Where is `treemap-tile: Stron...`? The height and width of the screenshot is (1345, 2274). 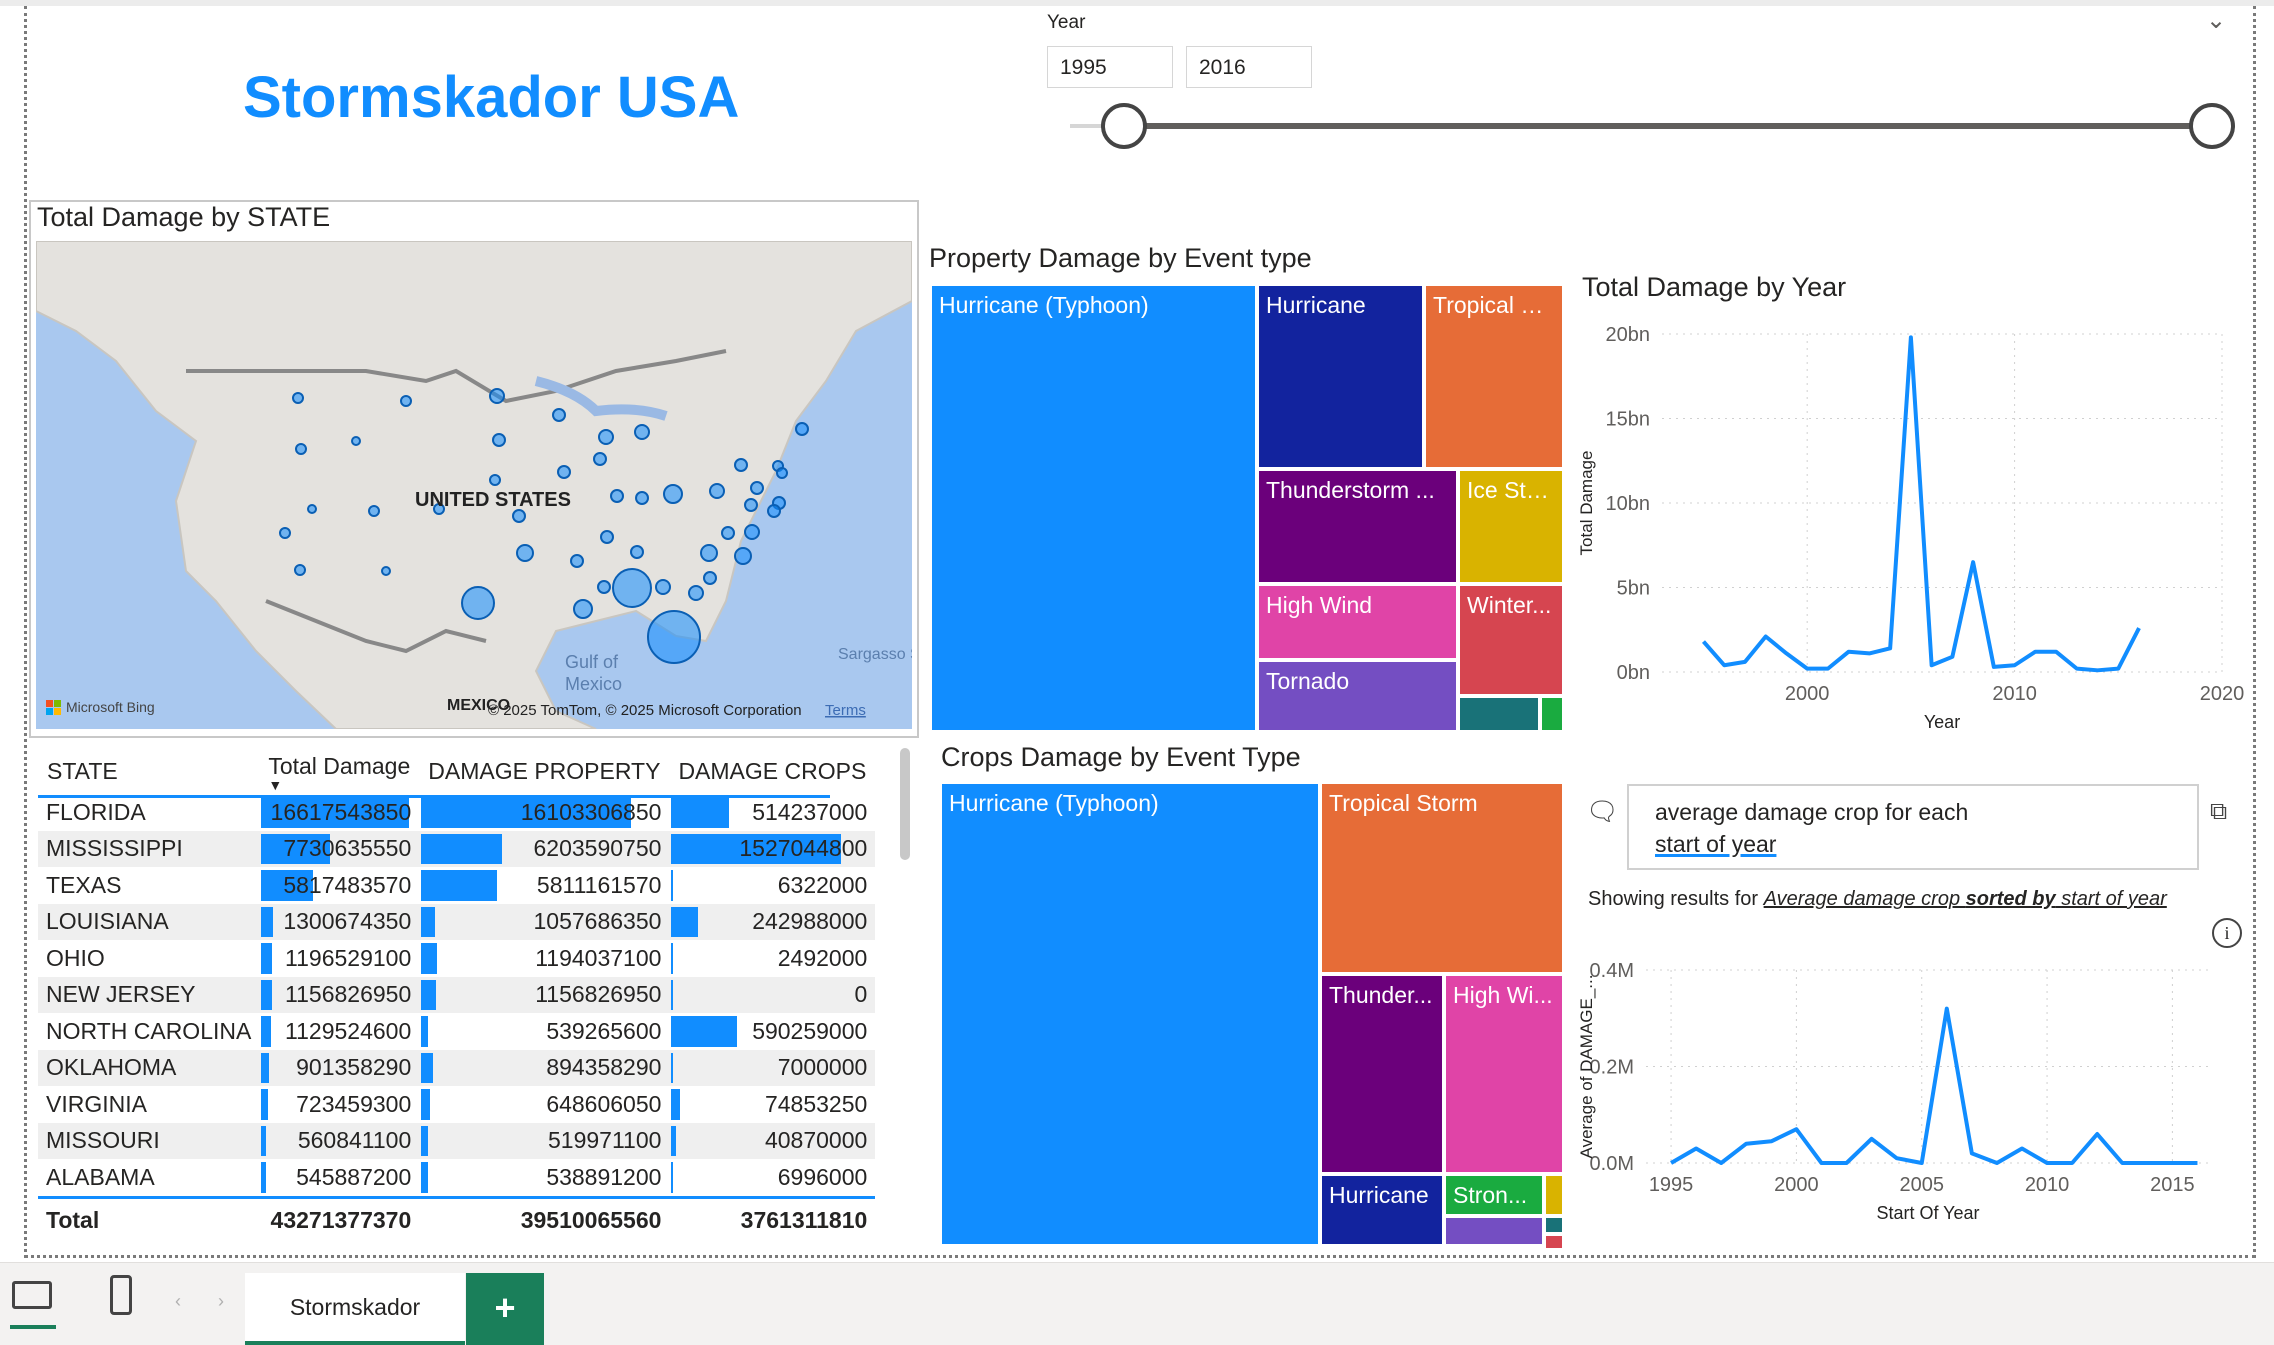 treemap-tile: Stron... is located at coordinates (1494, 1195).